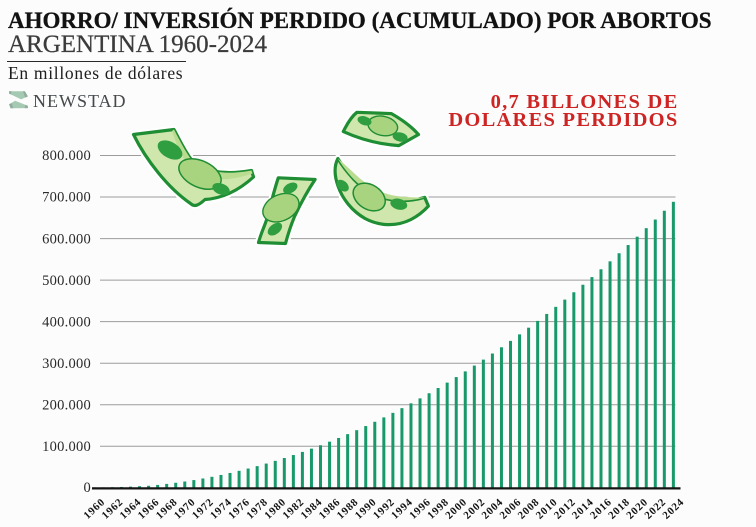  What do you see at coordinates (66, 364) in the screenshot?
I see `svg-text: 300.000` at bounding box center [66, 364].